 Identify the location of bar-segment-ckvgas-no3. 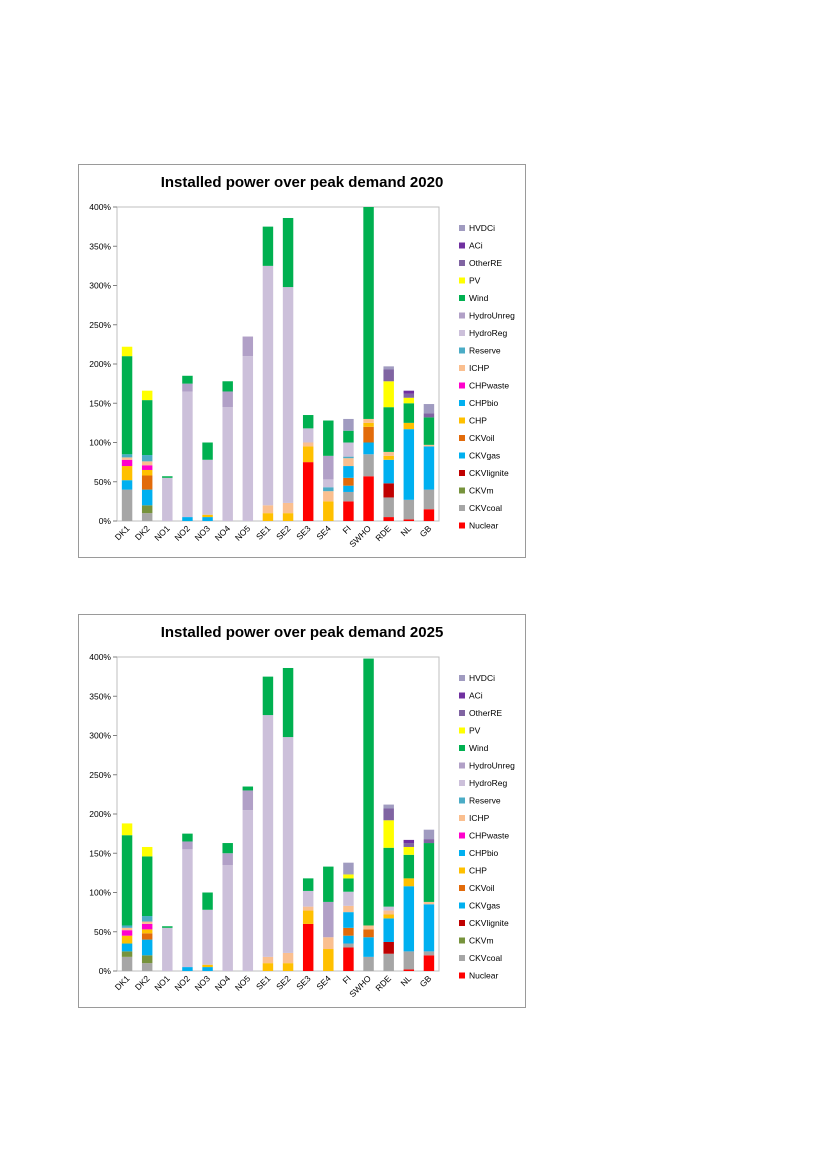
(207, 969).